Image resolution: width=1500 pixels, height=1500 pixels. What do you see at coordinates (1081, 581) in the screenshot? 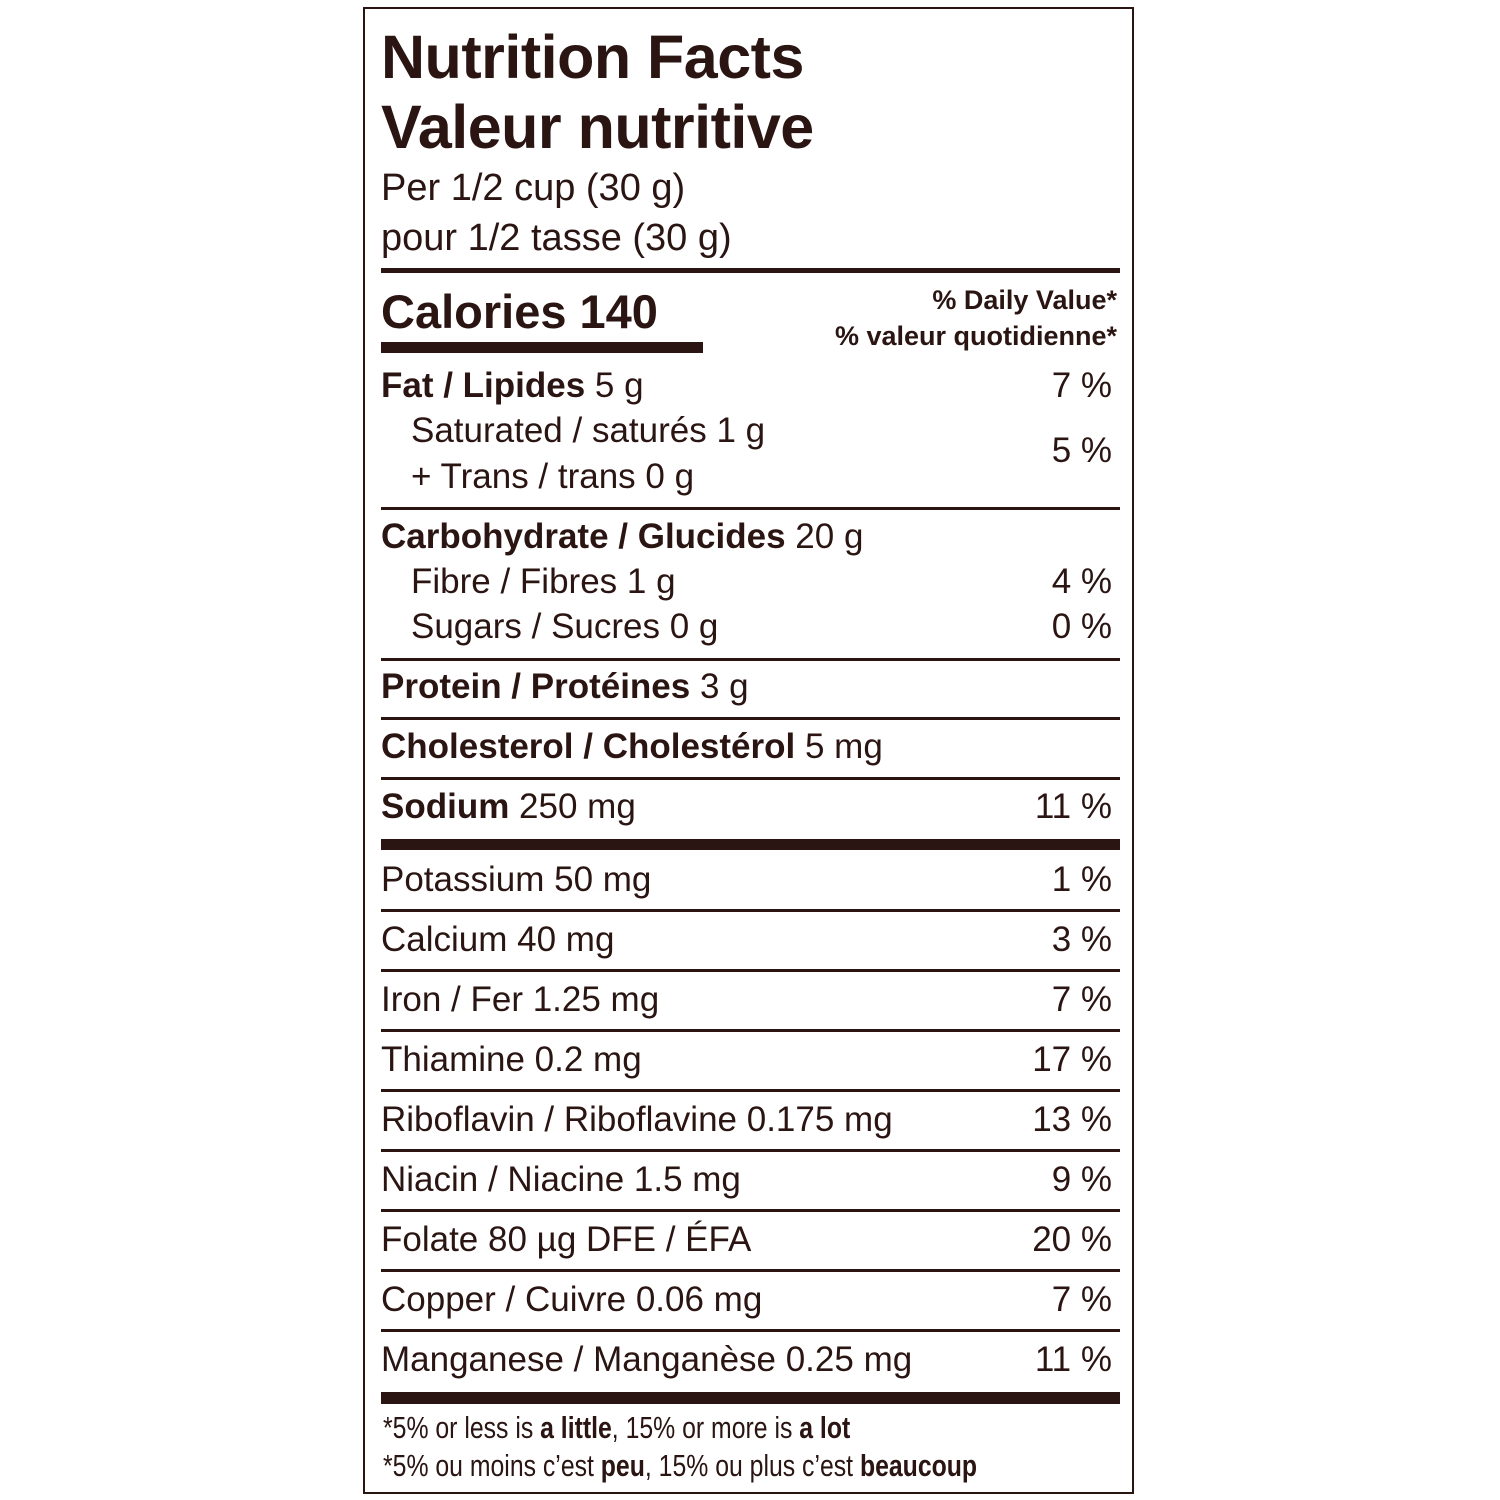
I see `daily-value-percent: 4 %` at bounding box center [1081, 581].